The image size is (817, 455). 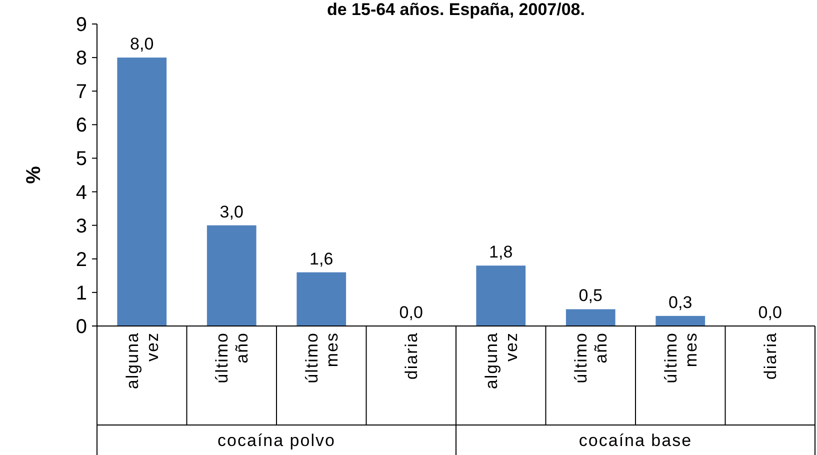 I want to click on y-tick-label: 5, so click(x=81, y=159).